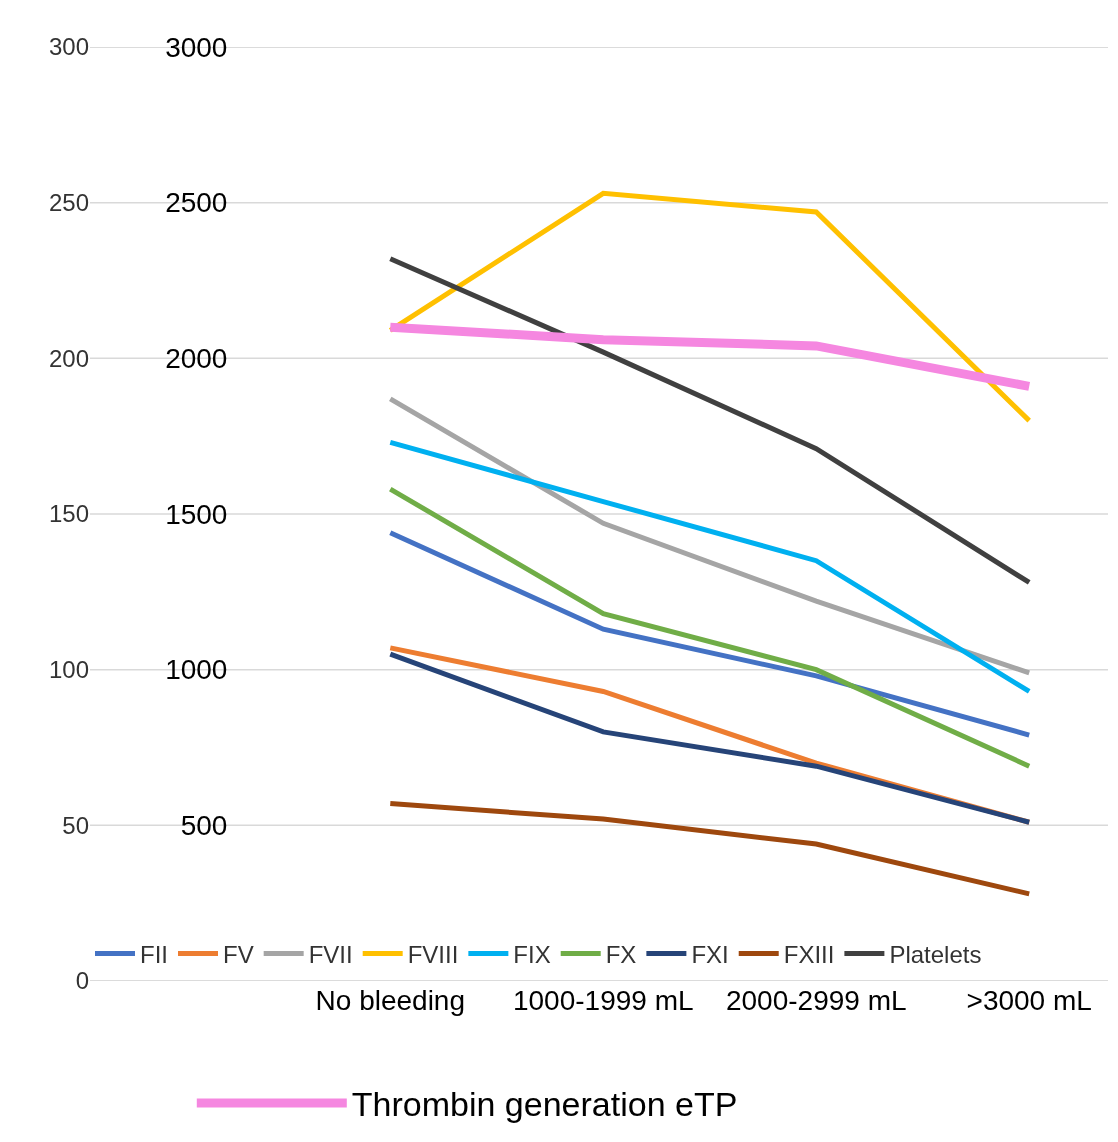 This screenshot has width=1118, height=1142. Describe the element at coordinates (816, 1000) in the screenshot. I see `x-tick-label: 2000-2999 mL` at that location.